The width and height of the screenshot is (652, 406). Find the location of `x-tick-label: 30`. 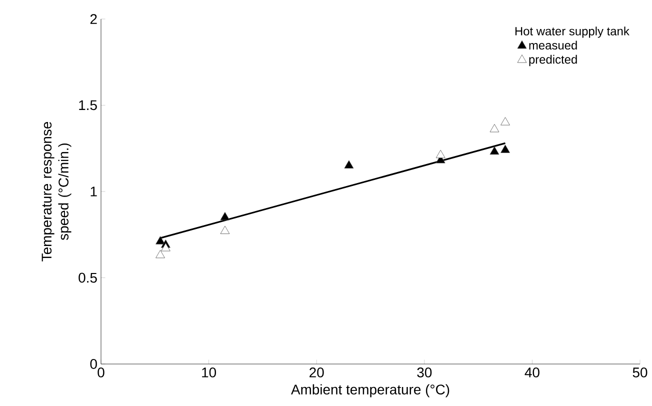

x-tick-label: 30 is located at coordinates (424, 373).